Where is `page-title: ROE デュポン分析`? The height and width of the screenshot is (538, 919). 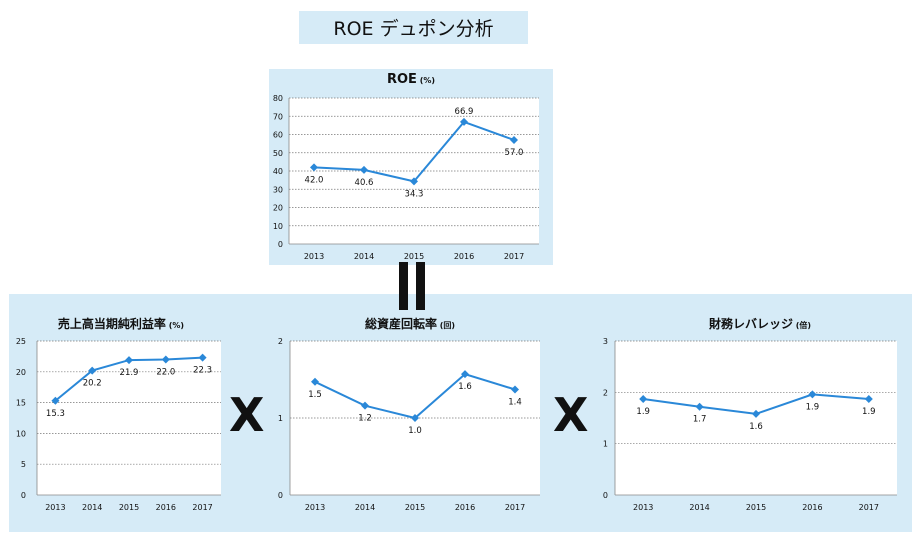 page-title: ROE デュポン分析 is located at coordinates (413, 27).